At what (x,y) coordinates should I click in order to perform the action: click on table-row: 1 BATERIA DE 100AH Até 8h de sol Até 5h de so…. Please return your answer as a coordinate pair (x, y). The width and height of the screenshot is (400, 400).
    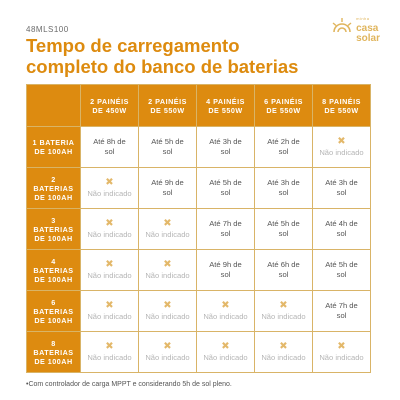
    Looking at the image, I should click on (198, 147).